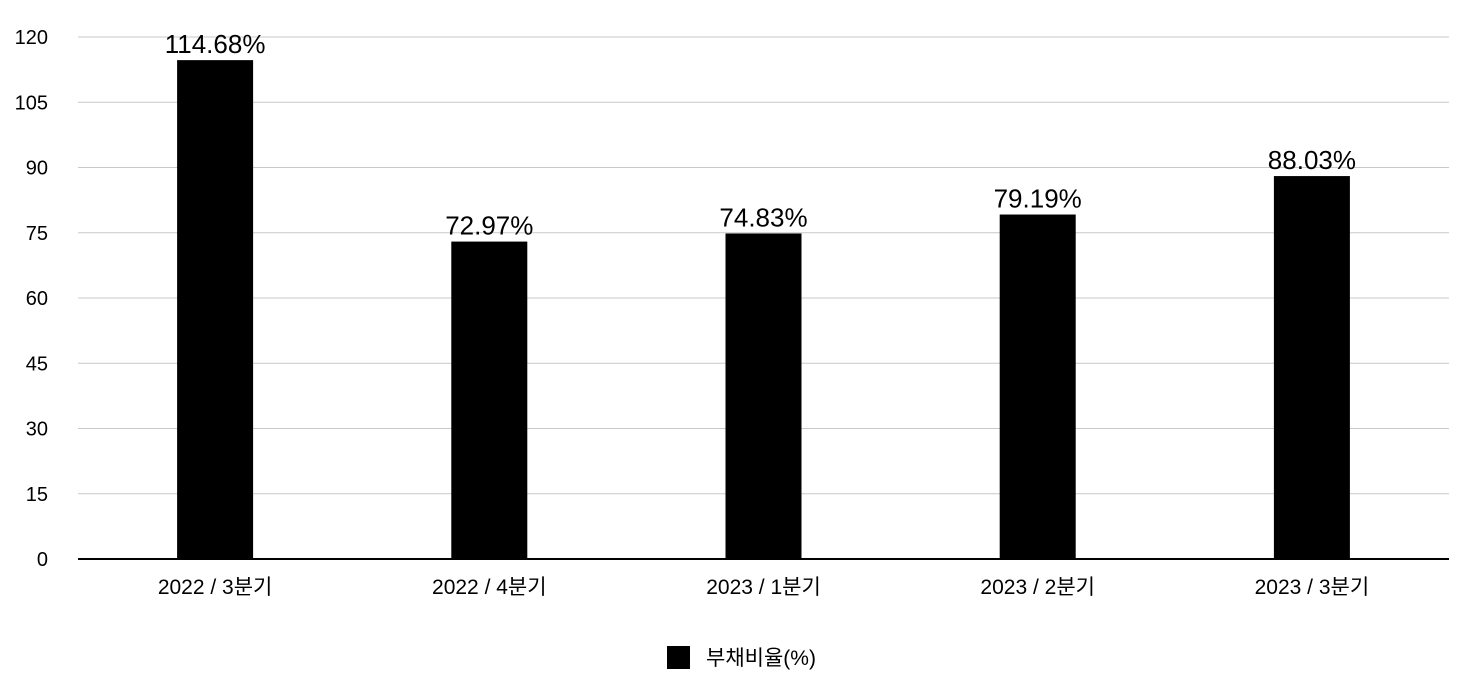 Image resolution: width=1472 pixels, height=687 pixels. I want to click on legend-swatch, so click(678, 657).